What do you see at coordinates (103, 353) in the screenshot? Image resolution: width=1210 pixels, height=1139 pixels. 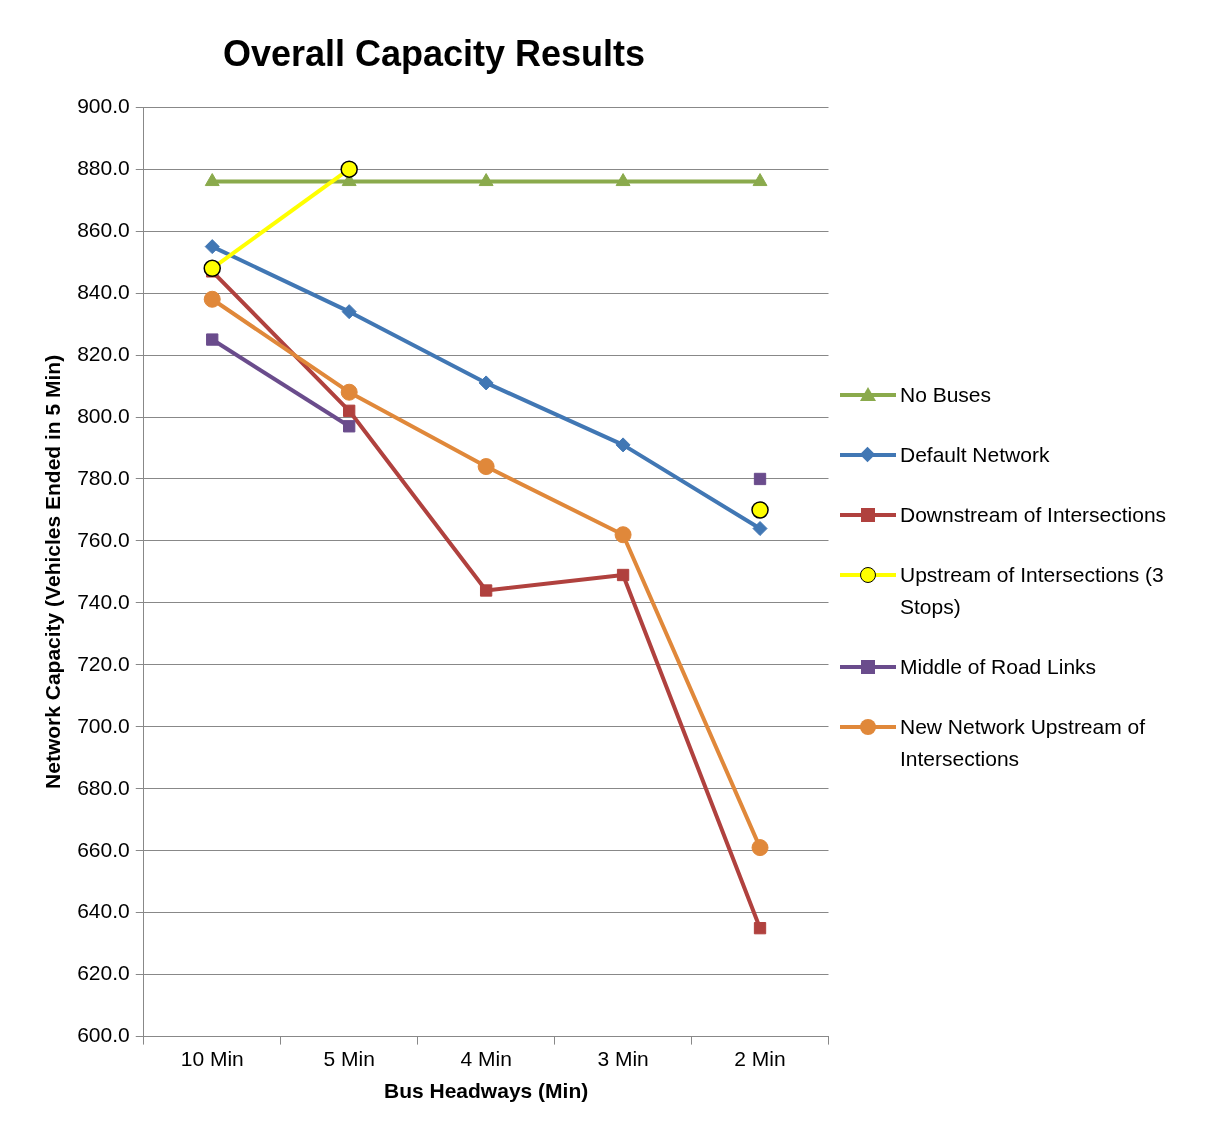 I see `y-tick-label: 820.0` at bounding box center [103, 353].